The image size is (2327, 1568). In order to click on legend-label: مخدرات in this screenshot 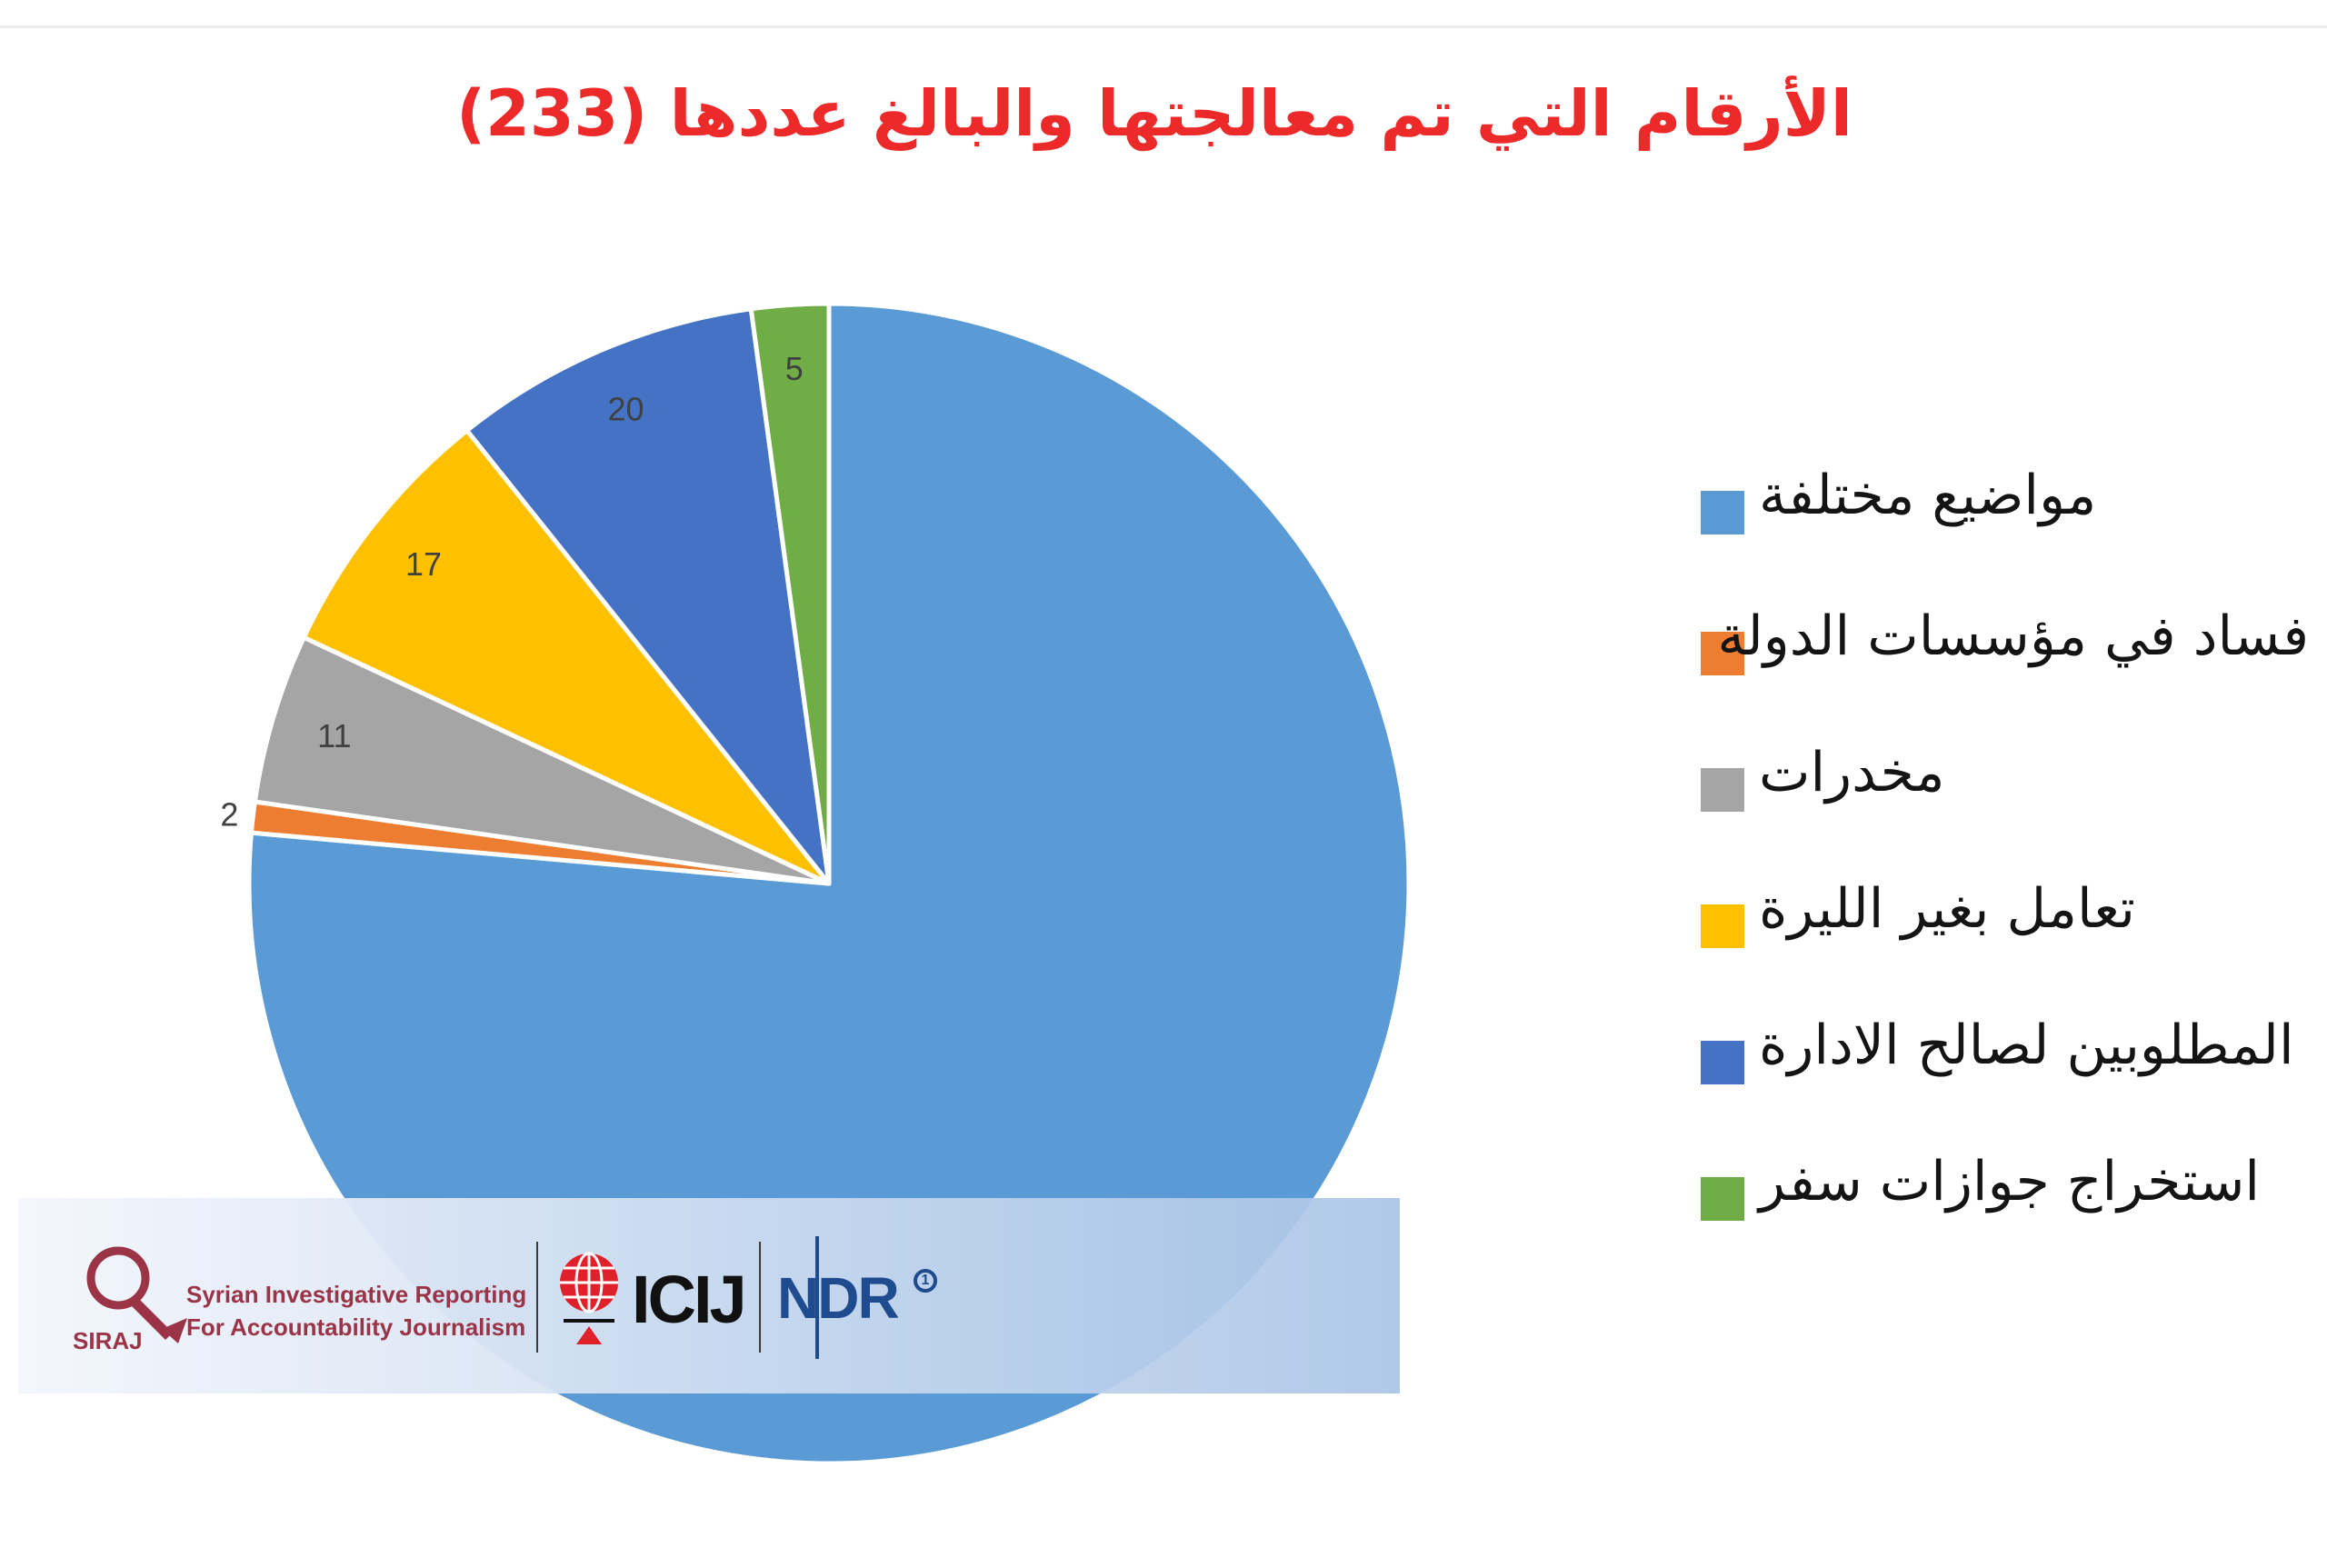, I will do `click(1852, 773)`.